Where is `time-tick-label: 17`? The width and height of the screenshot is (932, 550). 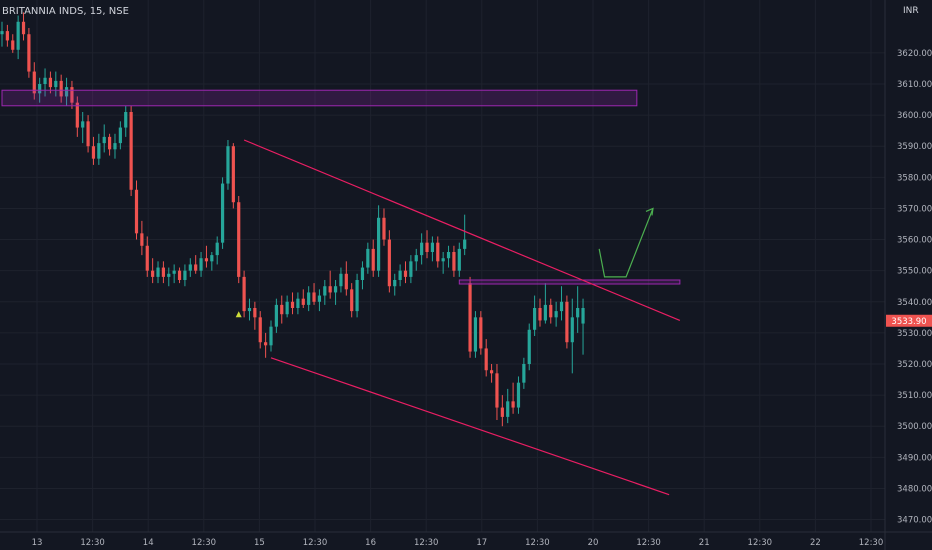
time-tick-label: 17 is located at coordinates (481, 543).